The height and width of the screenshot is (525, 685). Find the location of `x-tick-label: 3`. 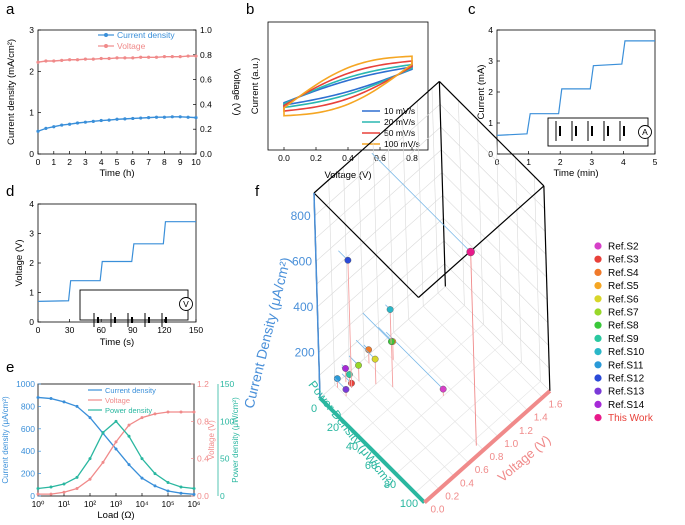

x-tick-label: 3 is located at coordinates (591, 162).